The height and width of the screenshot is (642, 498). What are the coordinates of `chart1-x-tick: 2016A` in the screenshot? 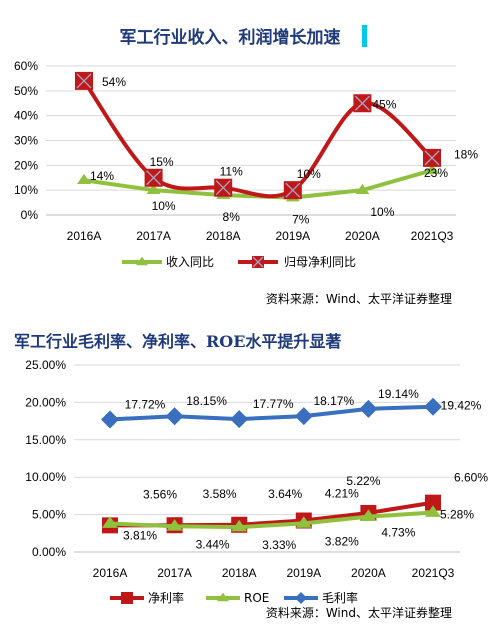 It's located at (84, 236).